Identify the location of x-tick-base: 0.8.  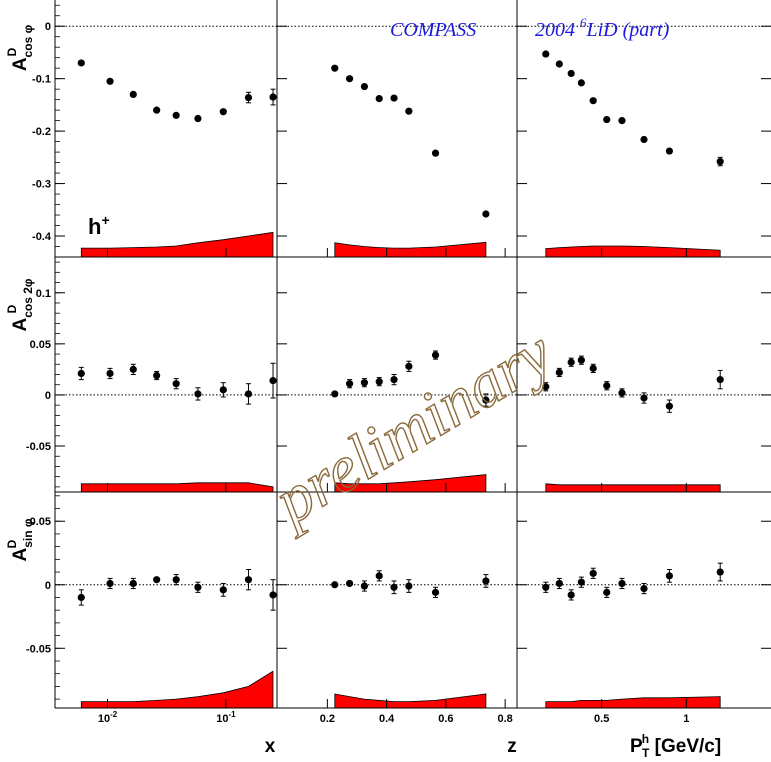
(504, 719).